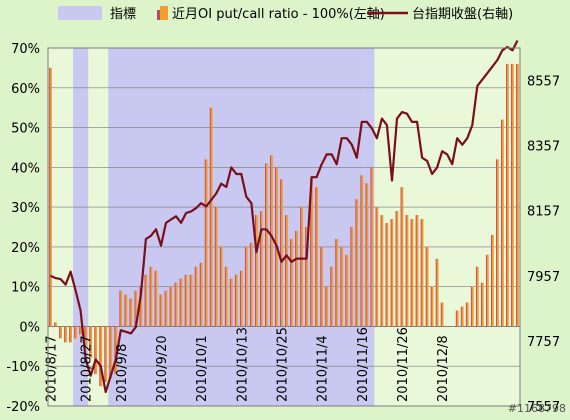 This screenshot has height=420, width=570. I want to click on y-left-tick: 0%, so click(29, 327).